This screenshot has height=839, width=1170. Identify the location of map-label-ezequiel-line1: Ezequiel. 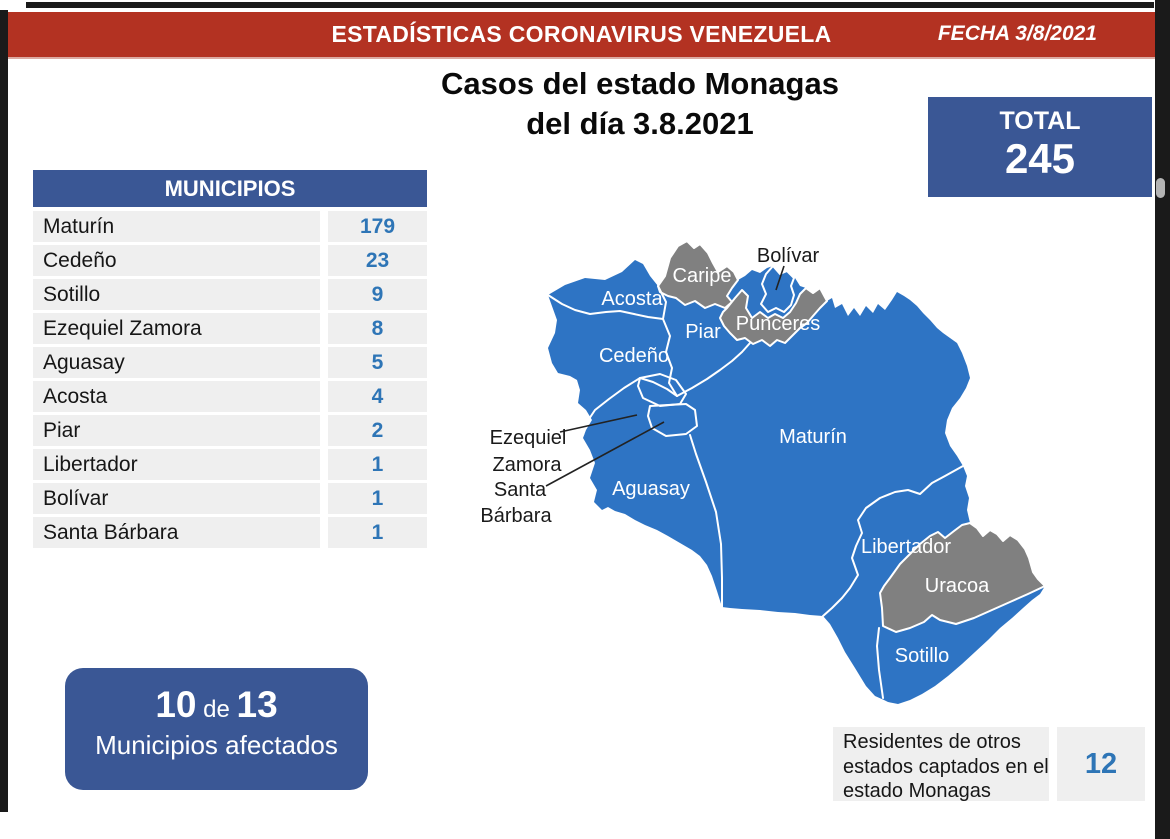
(528, 438).